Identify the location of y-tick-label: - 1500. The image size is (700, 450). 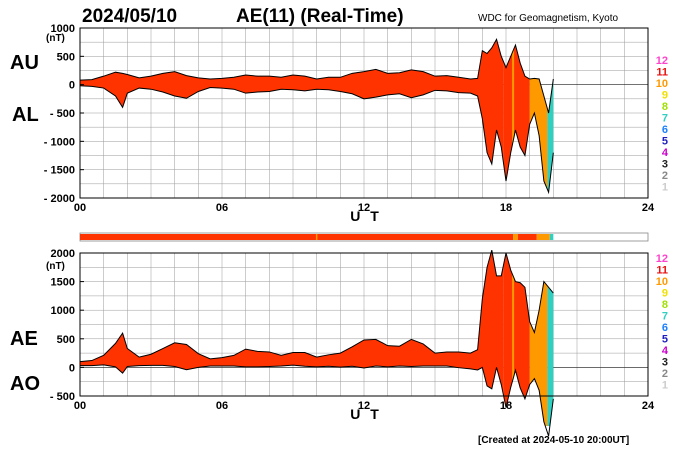
(59, 171).